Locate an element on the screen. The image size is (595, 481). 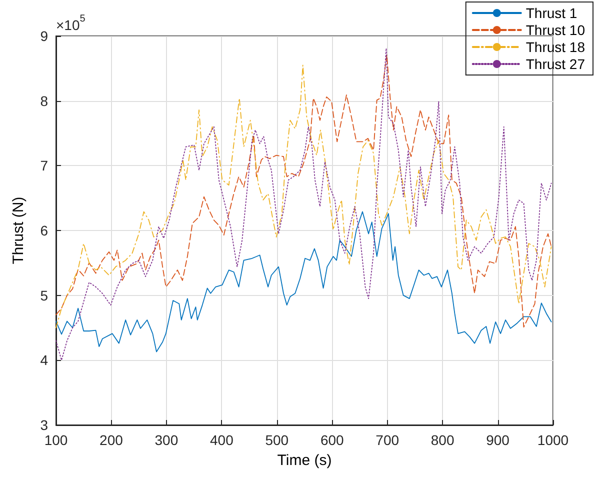
y-tick-label: 3 is located at coordinates (44, 425).